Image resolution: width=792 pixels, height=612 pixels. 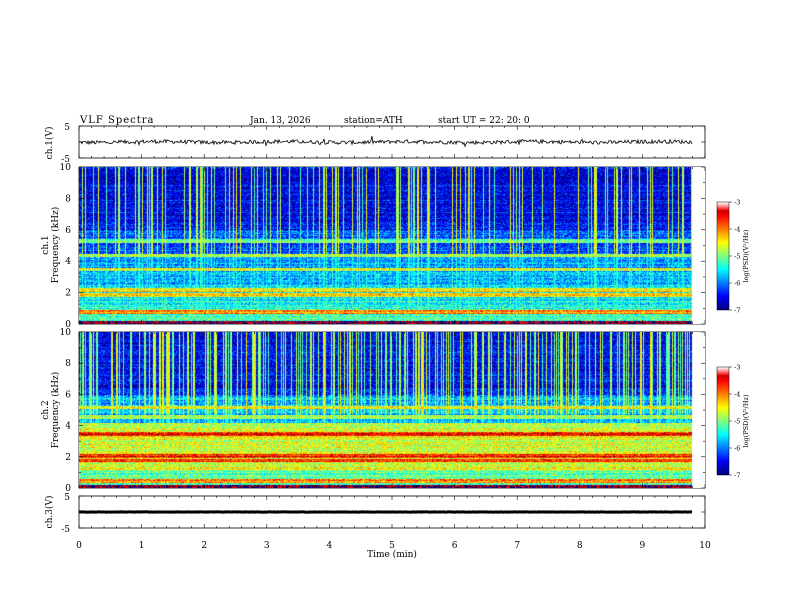 I want to click on x-tick-label: 2, so click(x=204, y=546).